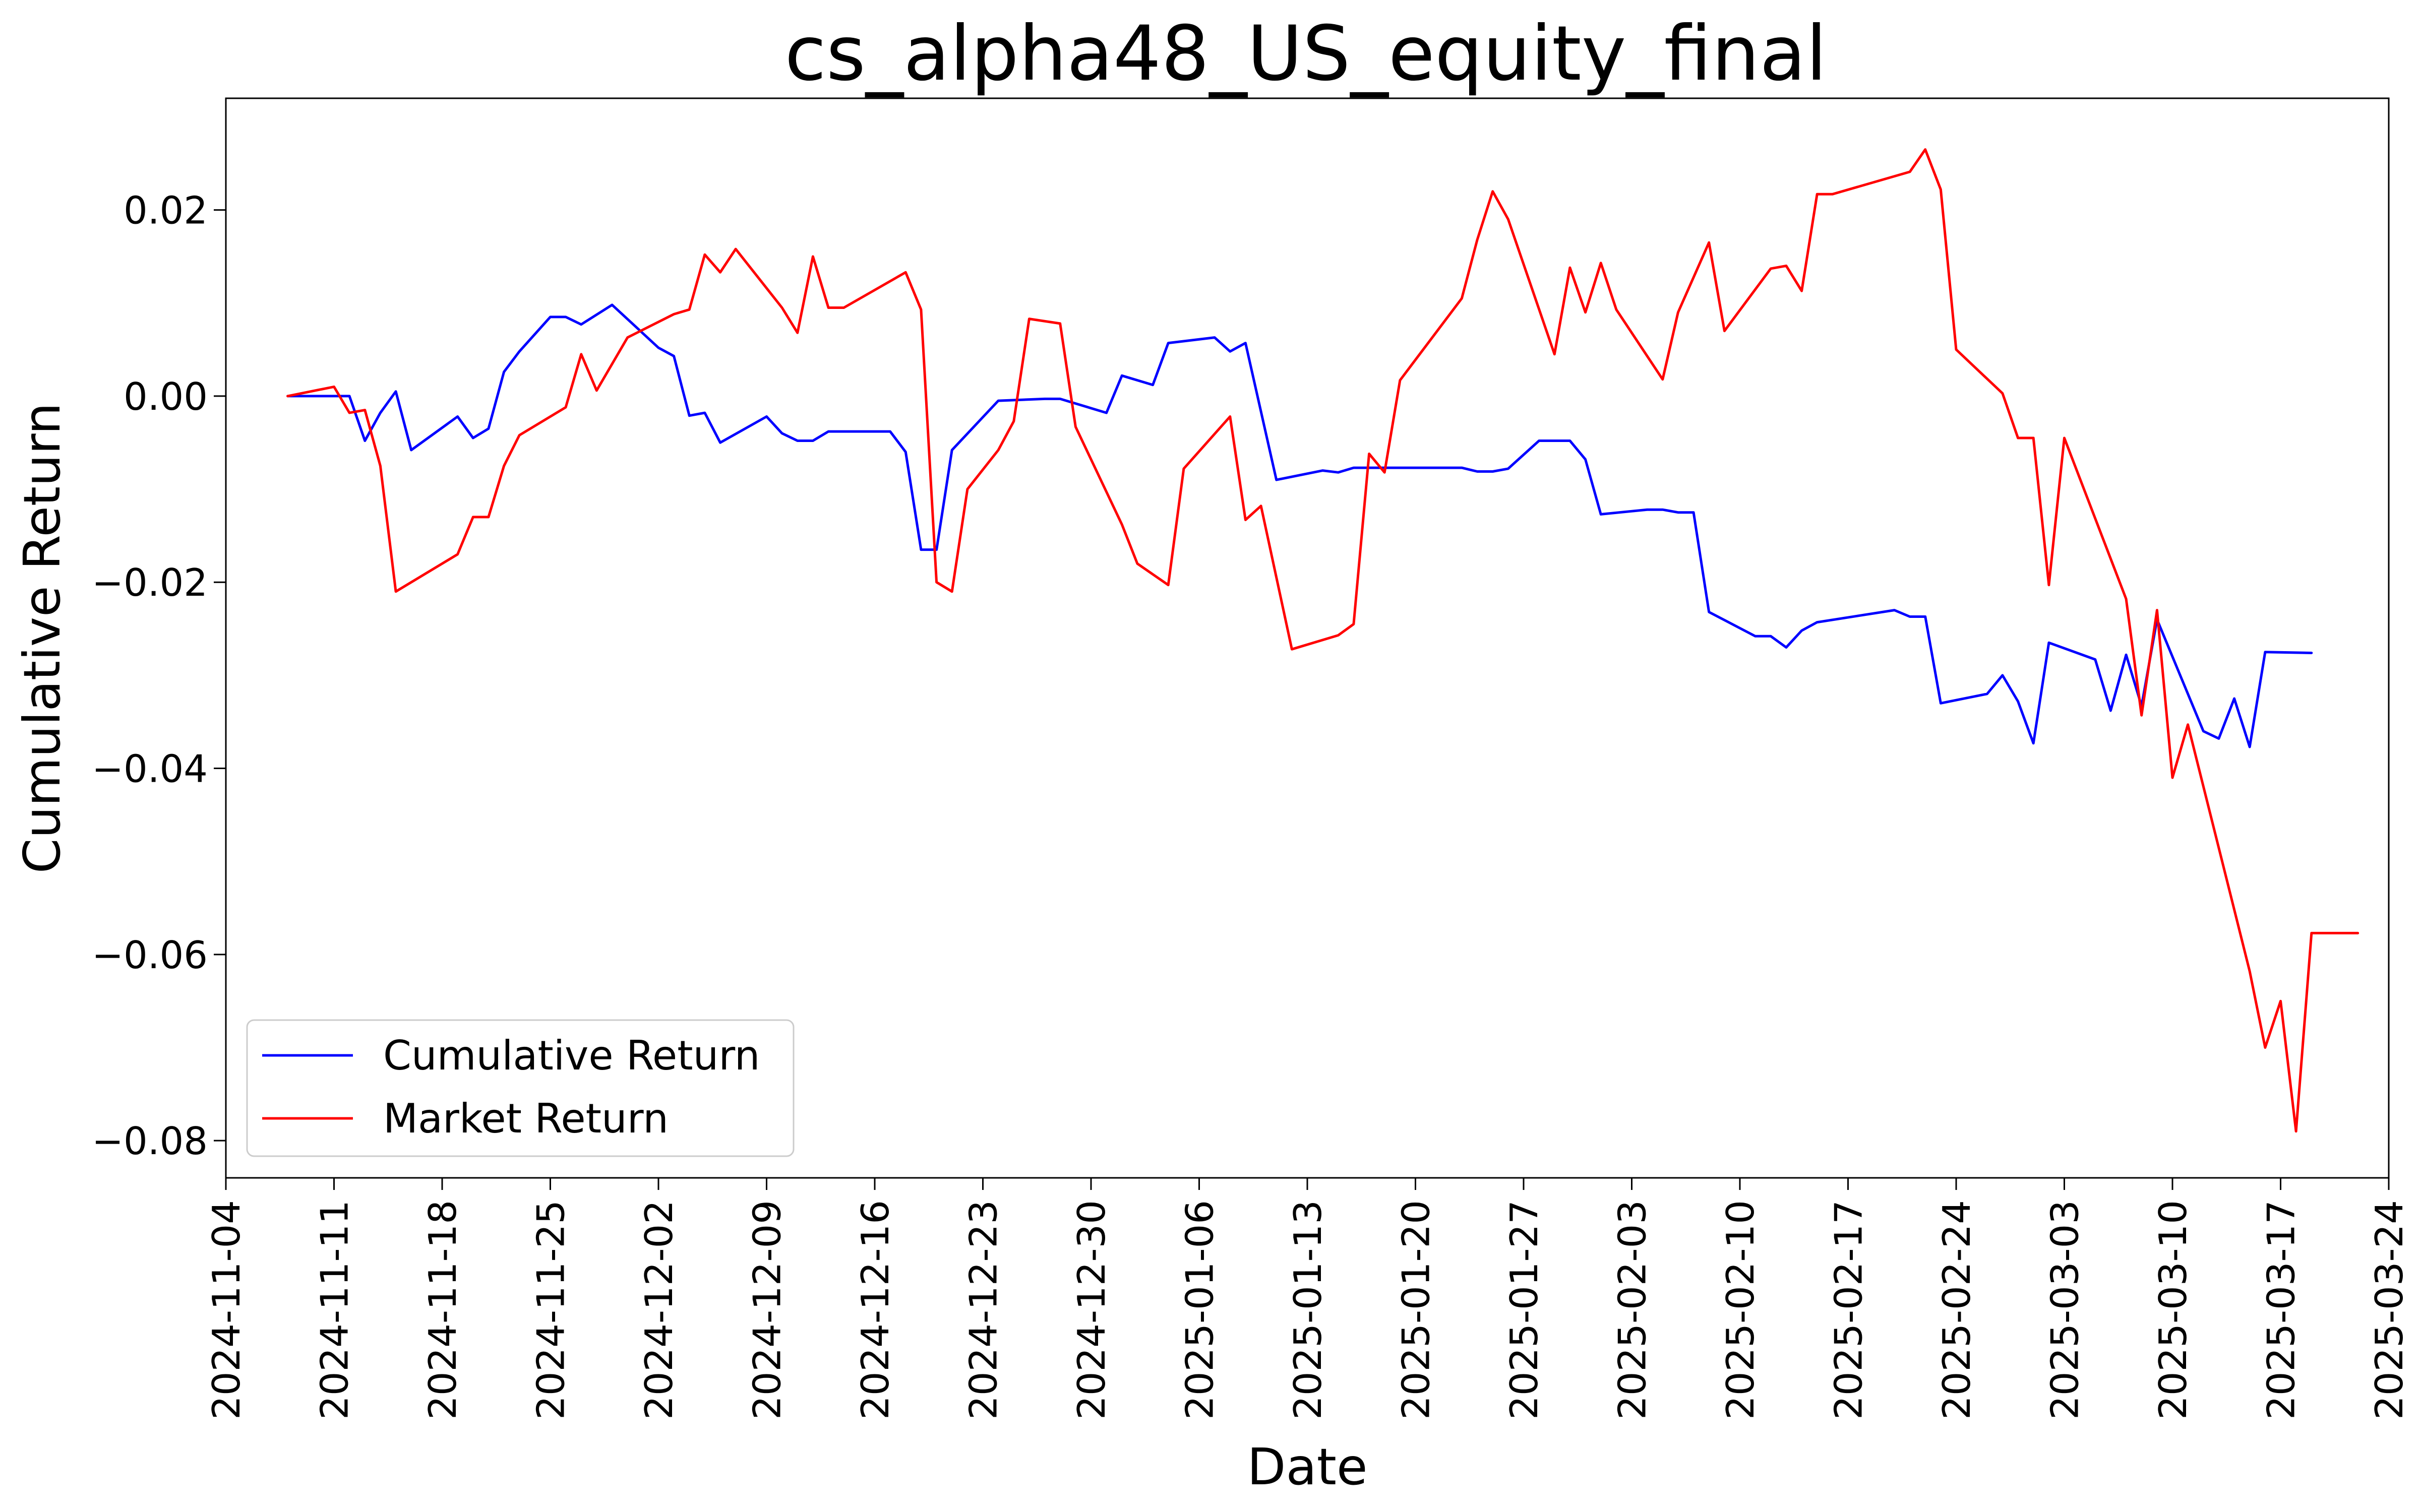 The image size is (2420, 1512). Describe the element at coordinates (2173, 1310) in the screenshot. I see `x-tick-label: 2025-03-10` at that location.